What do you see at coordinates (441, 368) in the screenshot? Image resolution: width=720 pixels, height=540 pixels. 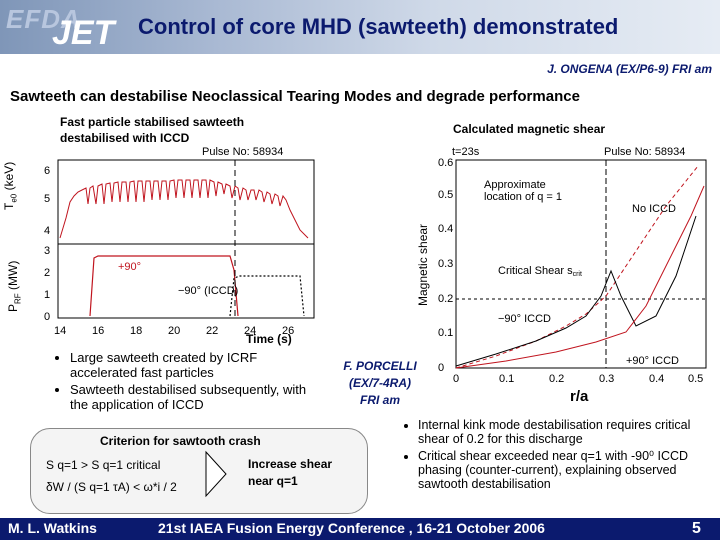 I see `r-ytick-0: 0` at bounding box center [441, 368].